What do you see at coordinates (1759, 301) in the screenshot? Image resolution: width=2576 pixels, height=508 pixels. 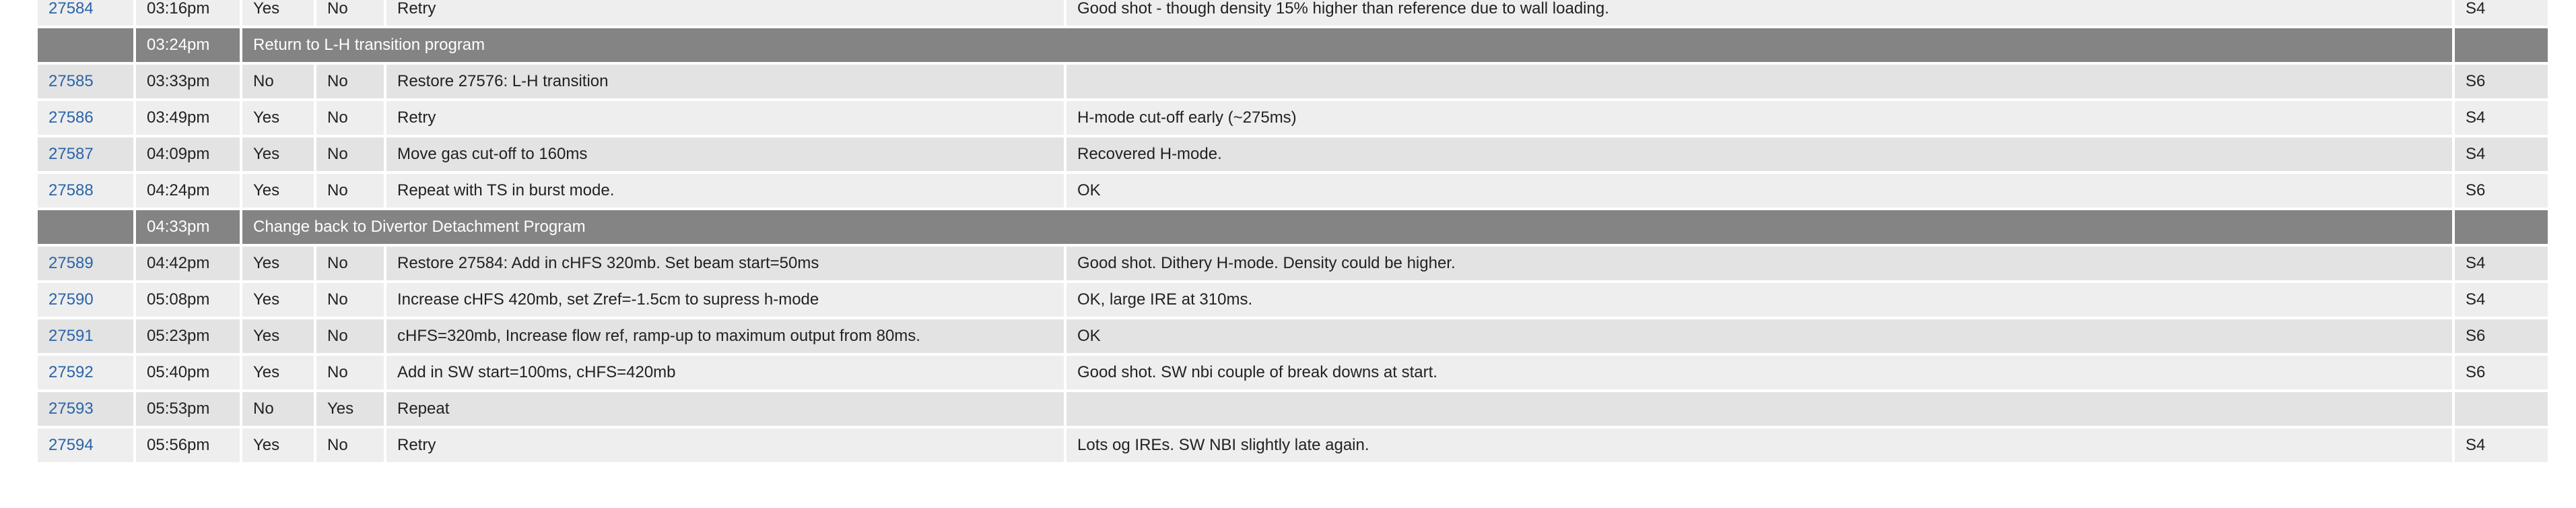 I see `comment-cell: OK, large IRE at 310ms.` at bounding box center [1759, 301].